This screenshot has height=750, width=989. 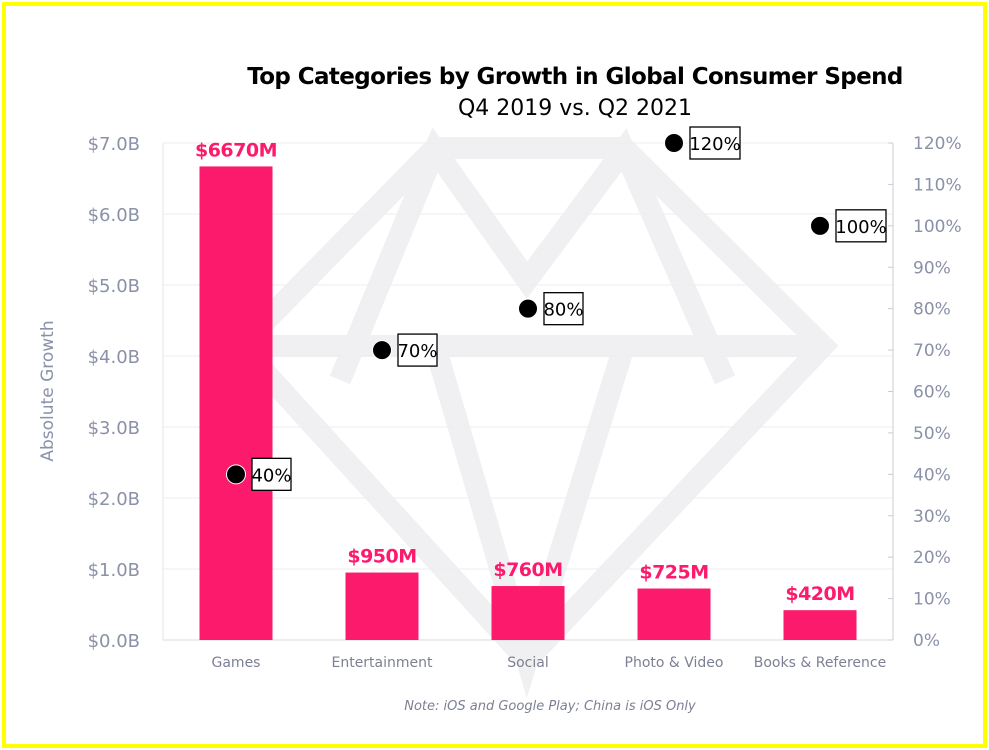 I want to click on category-label: Games, so click(x=236, y=663).